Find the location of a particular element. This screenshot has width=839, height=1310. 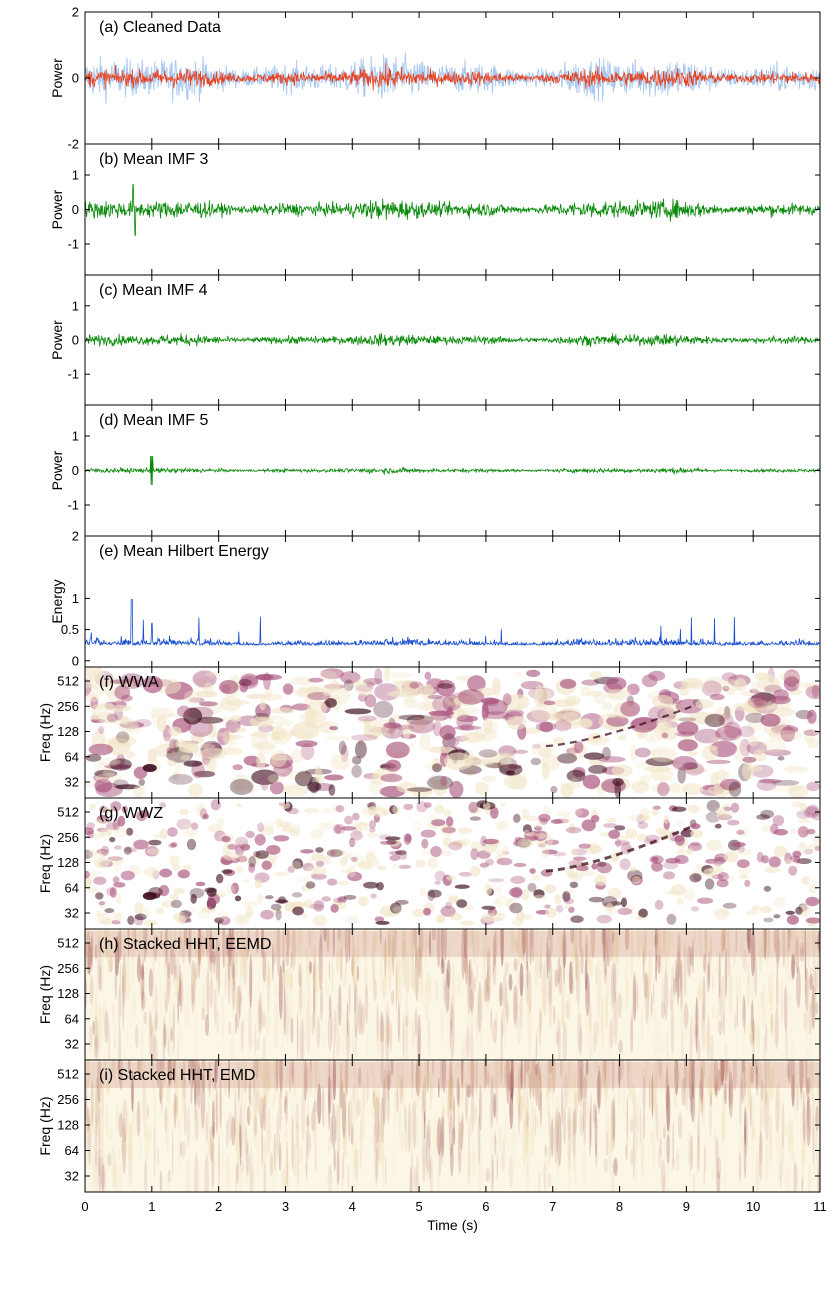

panel-title: (i) Stacked HHT, EMD is located at coordinates (177, 1075).